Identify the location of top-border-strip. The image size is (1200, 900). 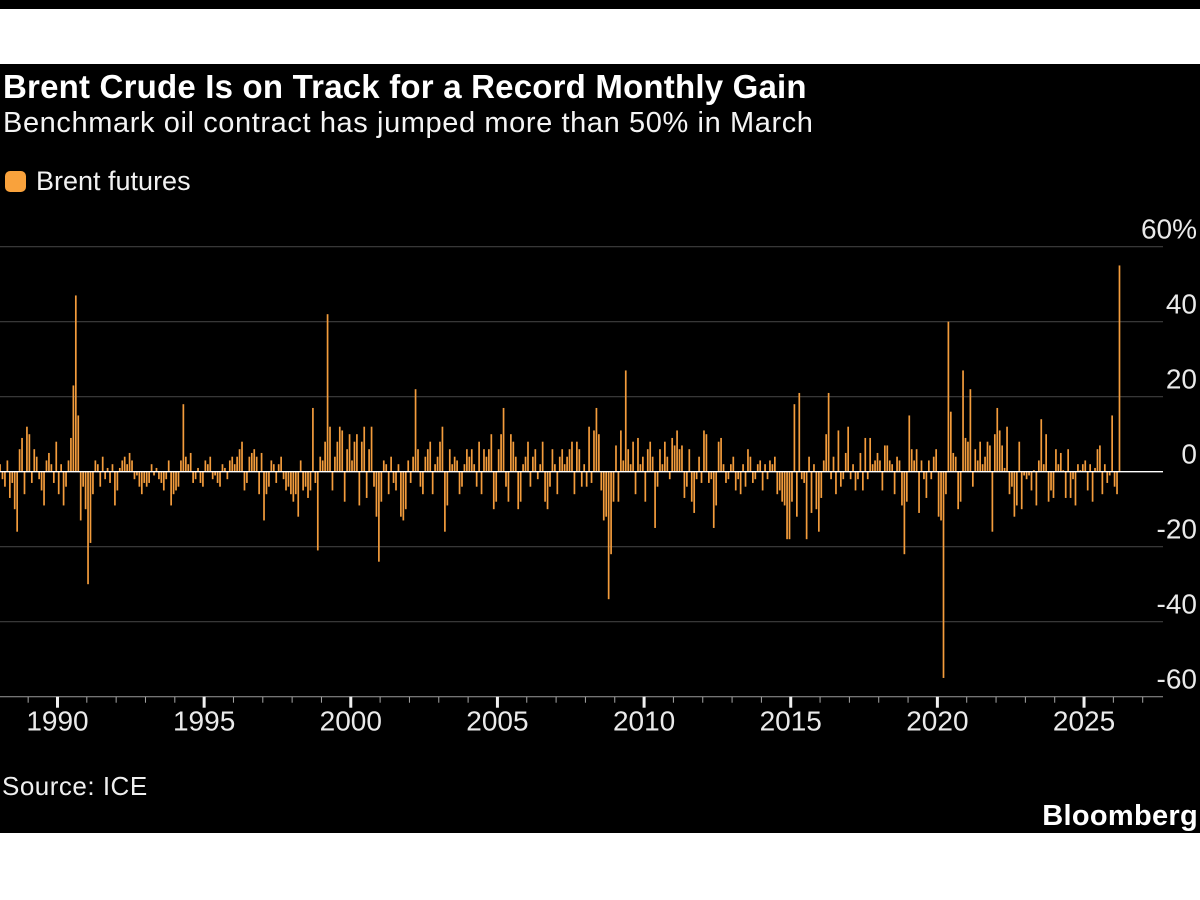
(600, 4).